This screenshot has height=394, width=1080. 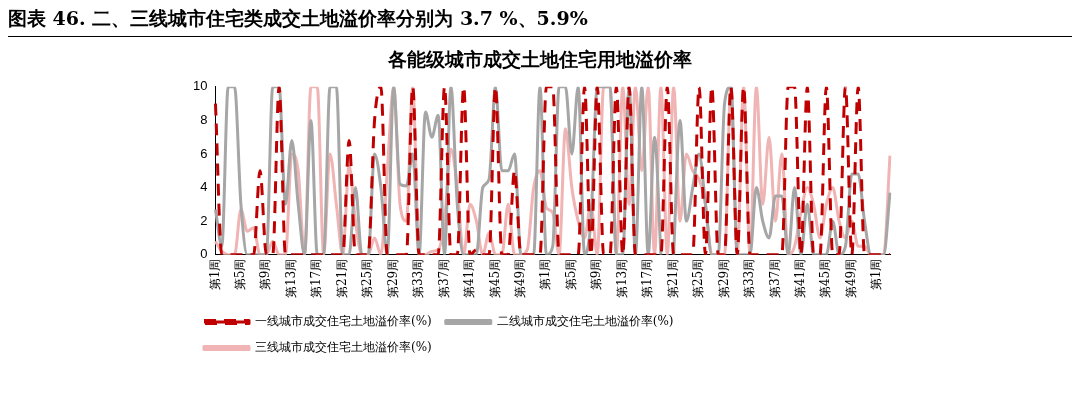 I want to click on y-tick-label: 10, so click(x=200, y=86).